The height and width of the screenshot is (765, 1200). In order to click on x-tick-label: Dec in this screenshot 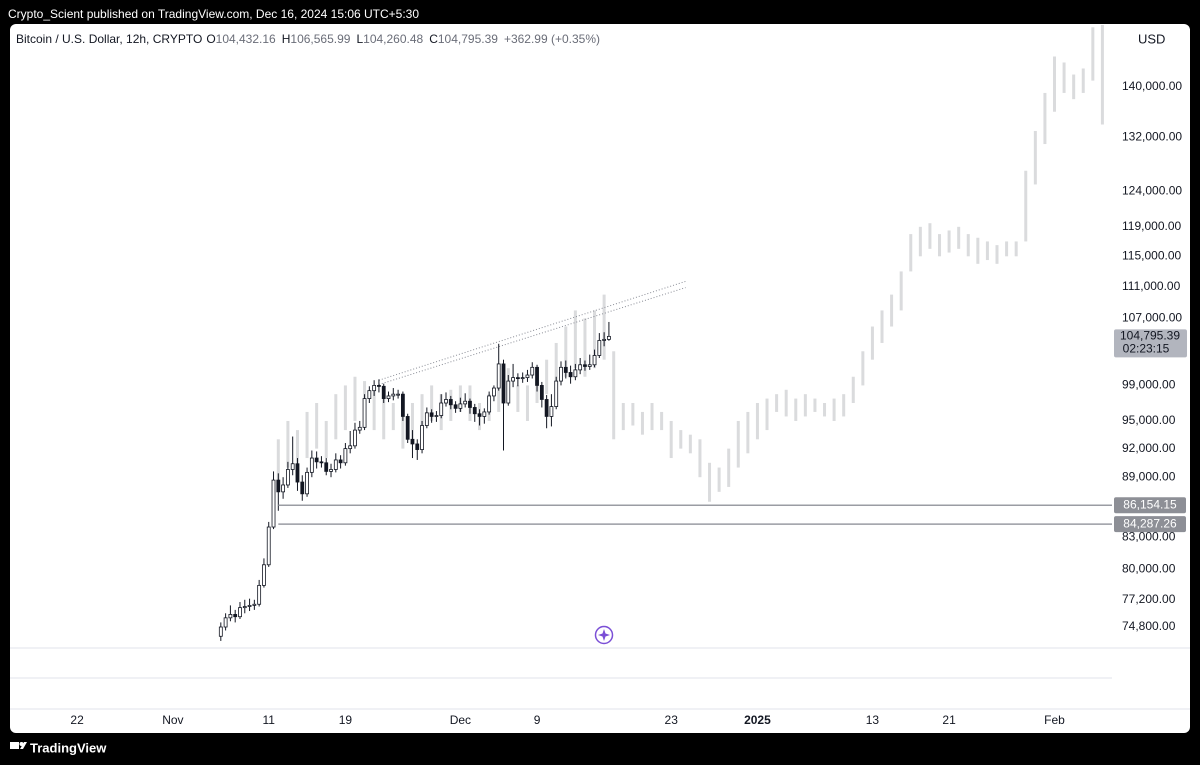, I will do `click(460, 720)`.